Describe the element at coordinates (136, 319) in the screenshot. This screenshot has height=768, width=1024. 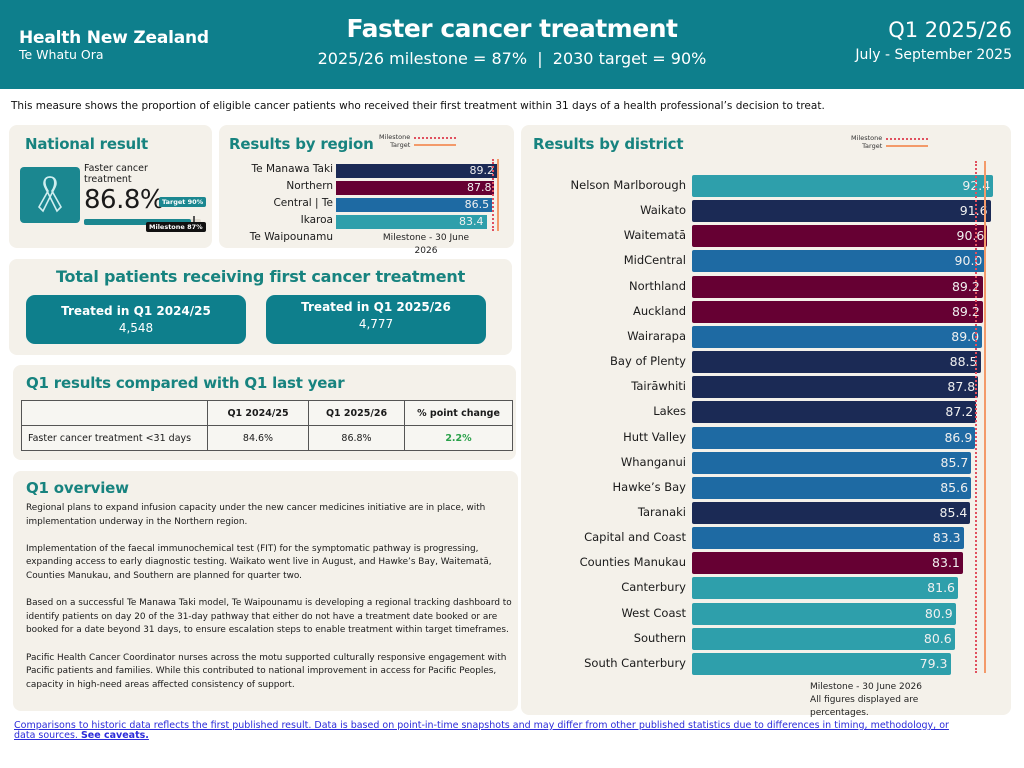
I see `treated-prior-year-card: Treated in Q1 2024/25 4,548` at that location.